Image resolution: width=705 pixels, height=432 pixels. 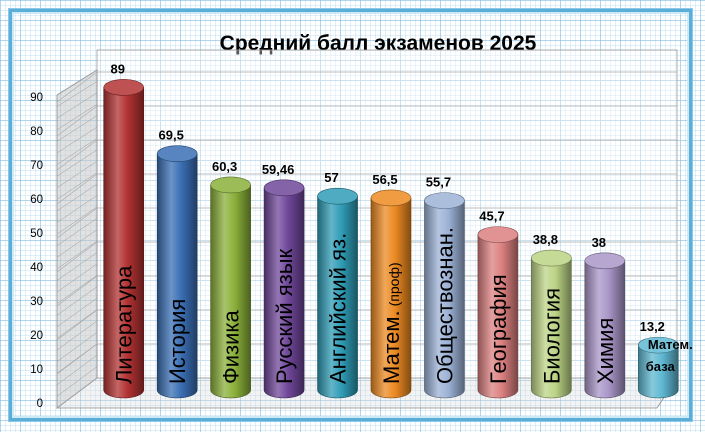 I want to click on category-label: Матем., so click(x=670, y=344).